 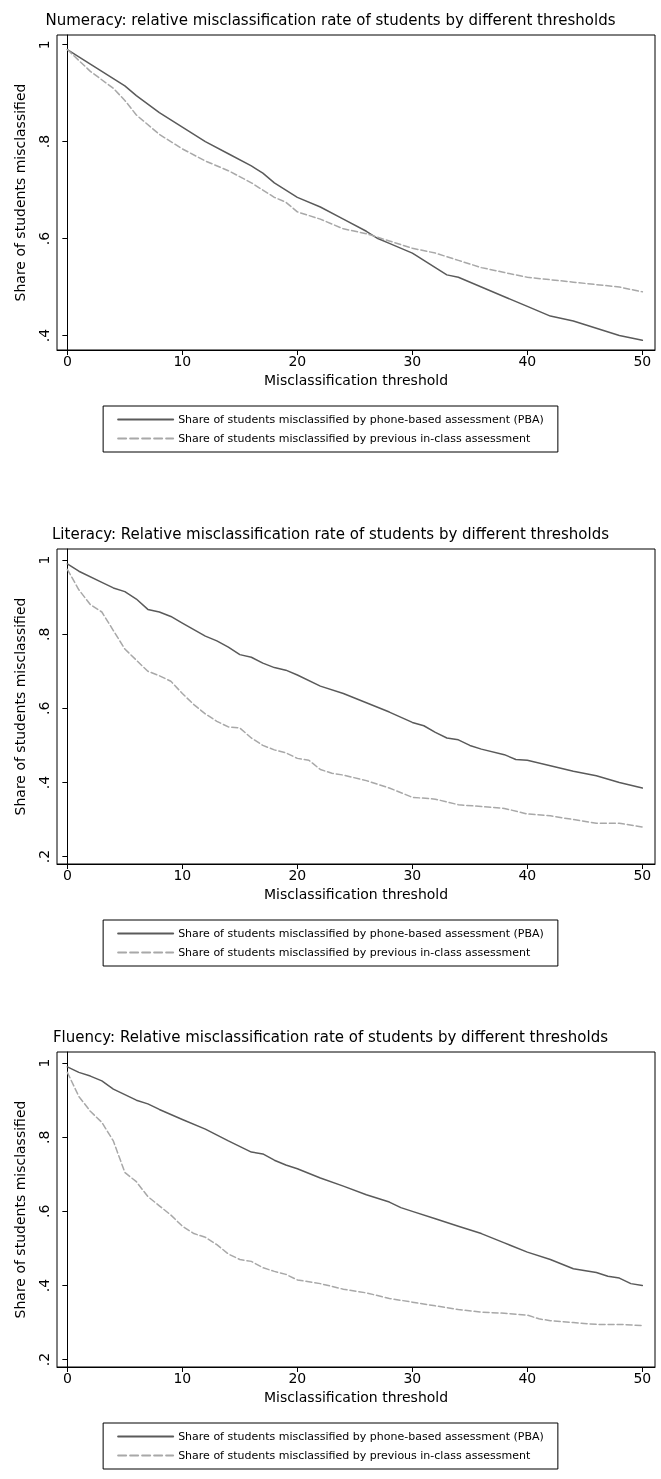 I want to click on chart-title: Fluency: Relative misclassification rate of students by different thresholds, so click(x=330, y=1036).